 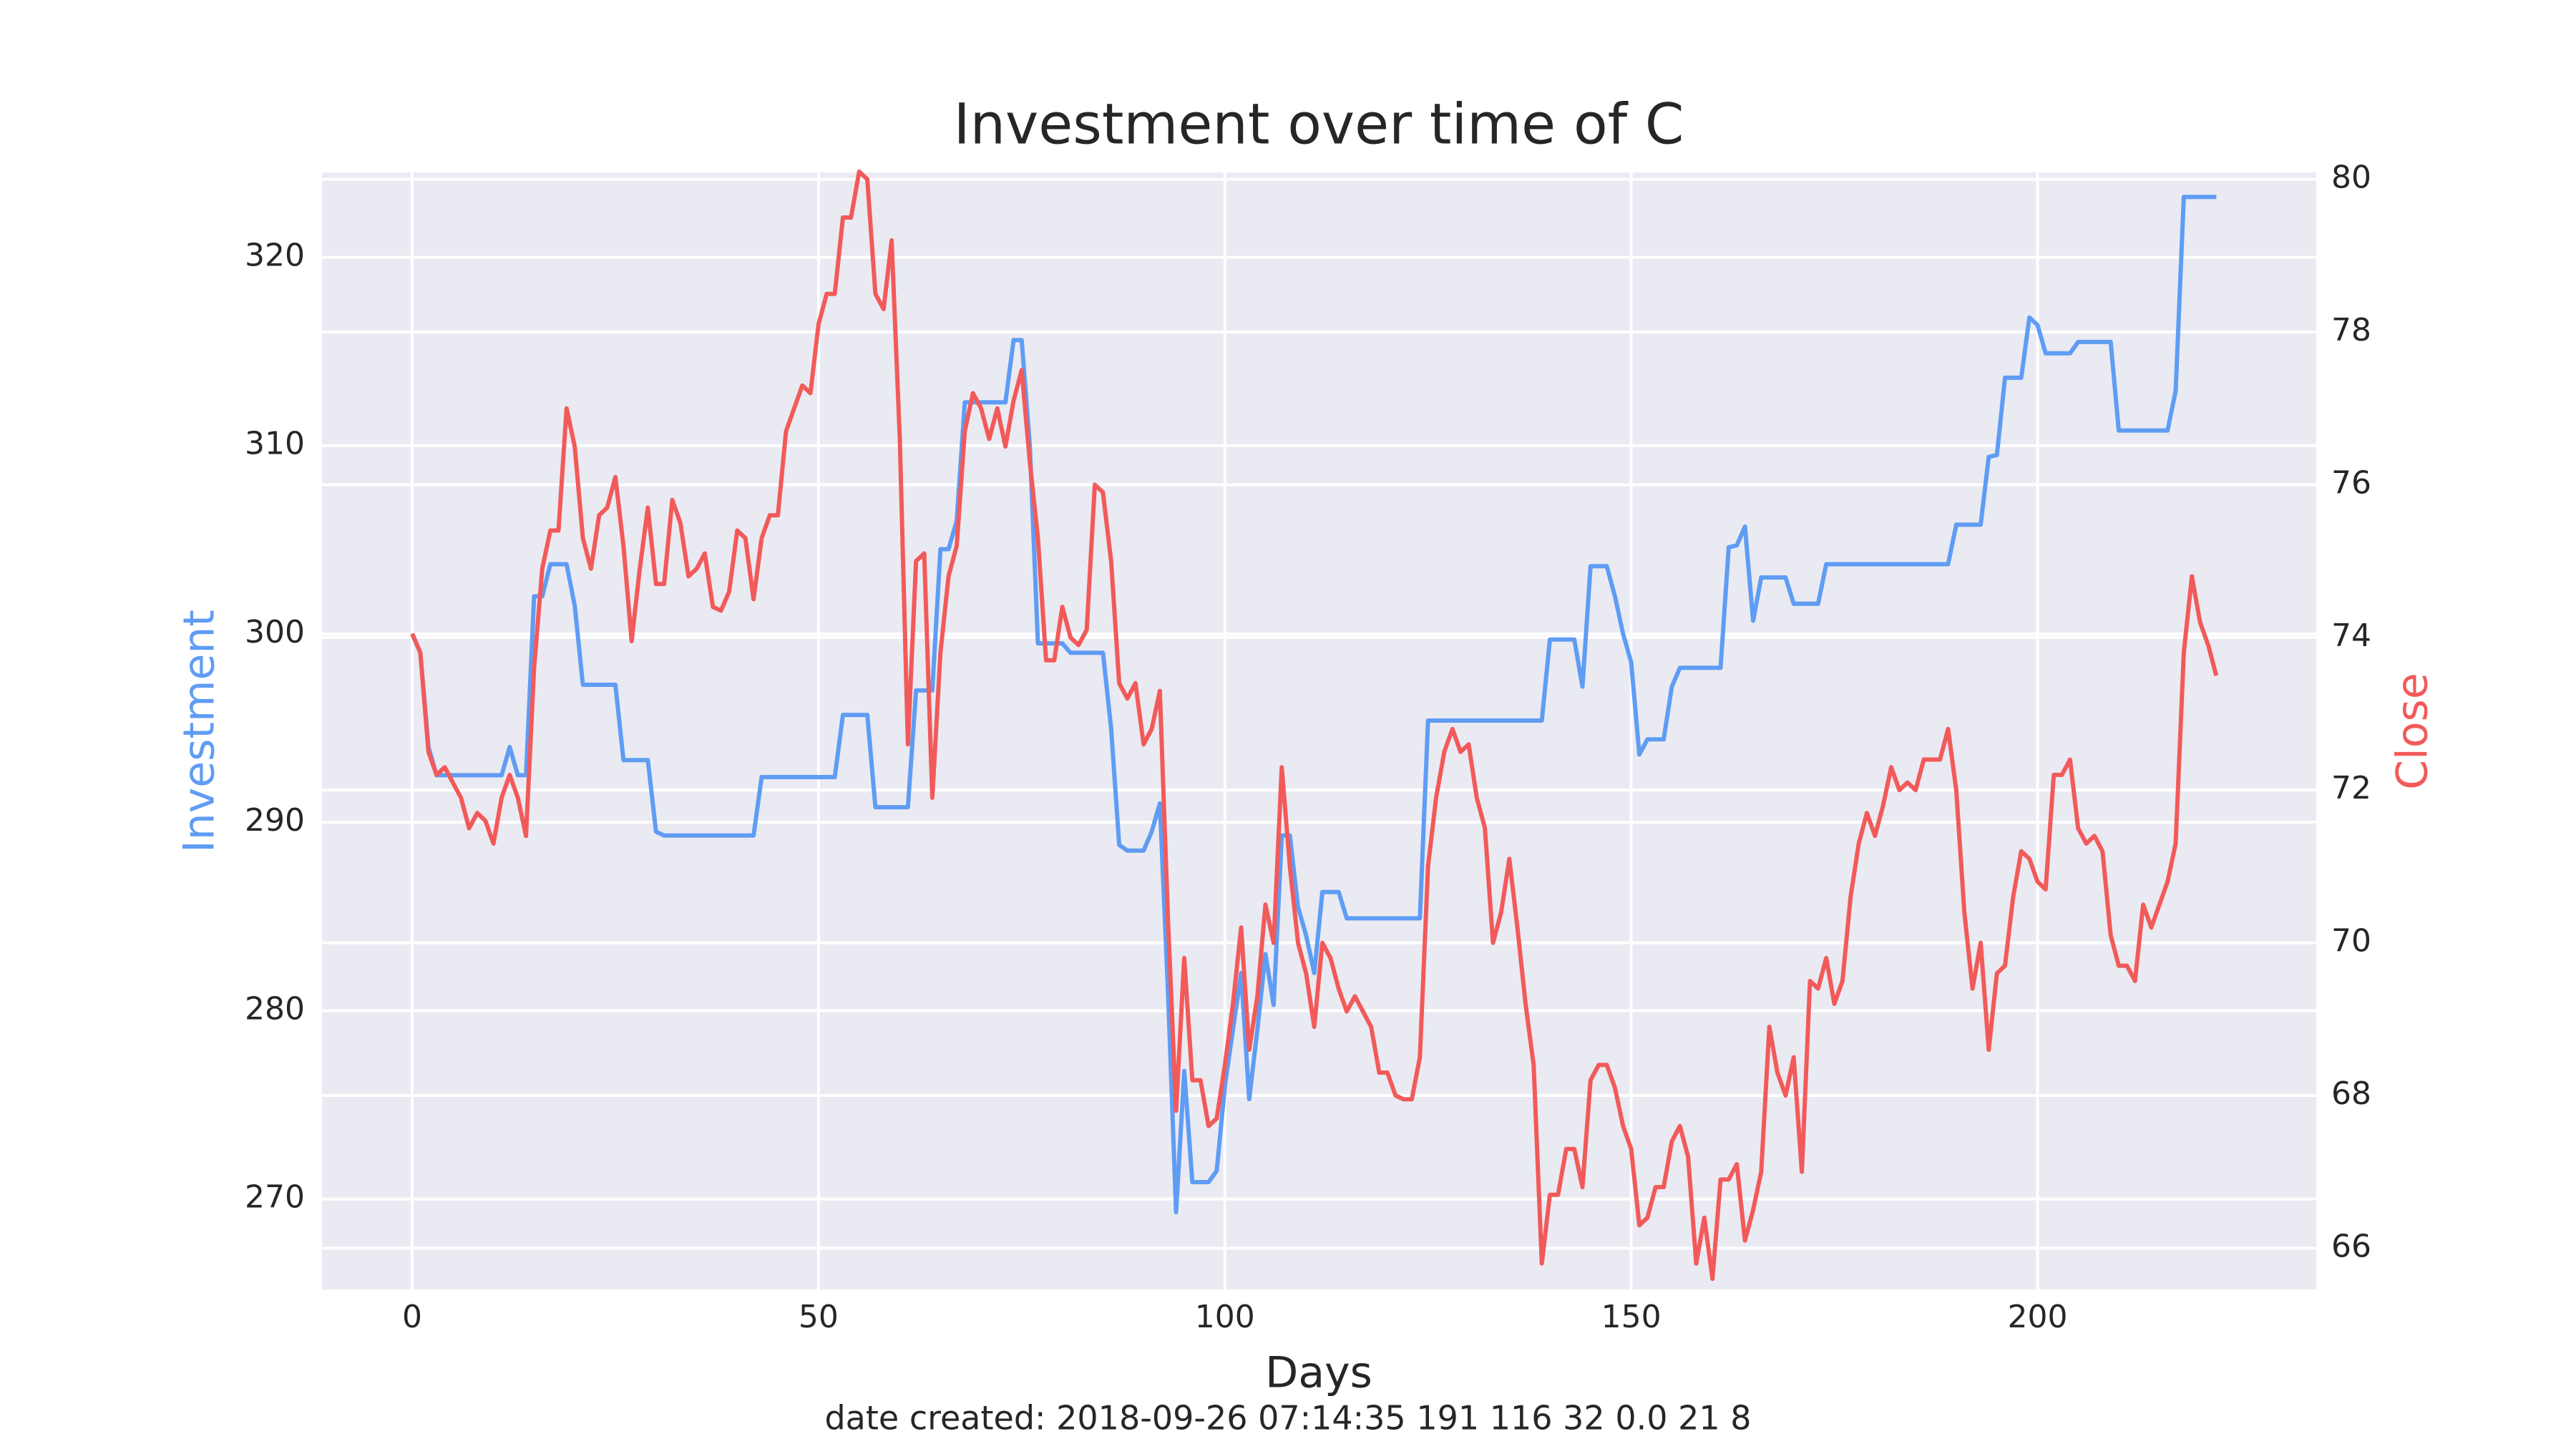 I want to click on y2-tick-label: 74, so click(x=2351, y=636).